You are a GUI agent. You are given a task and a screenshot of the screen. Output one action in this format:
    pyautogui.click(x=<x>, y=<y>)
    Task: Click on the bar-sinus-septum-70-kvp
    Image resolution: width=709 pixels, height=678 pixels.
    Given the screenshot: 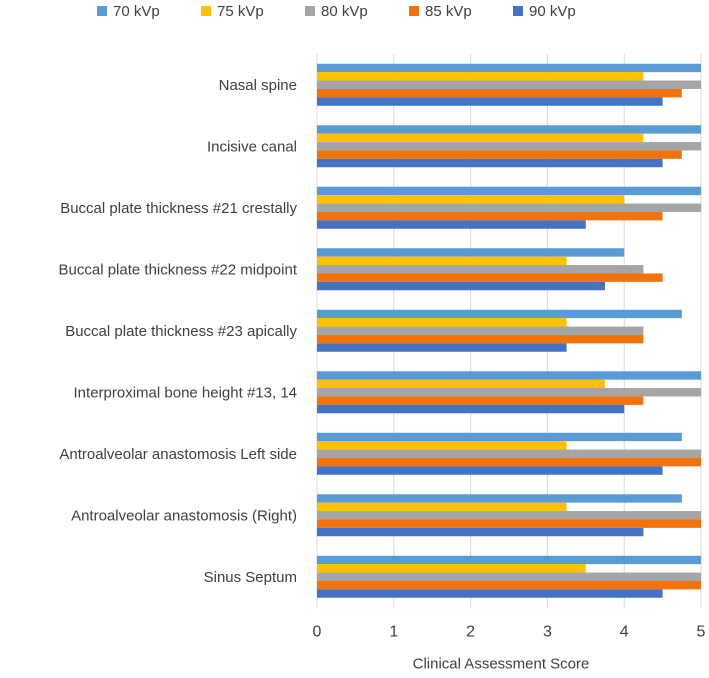 What is the action you would take?
    pyautogui.click(x=509, y=560)
    